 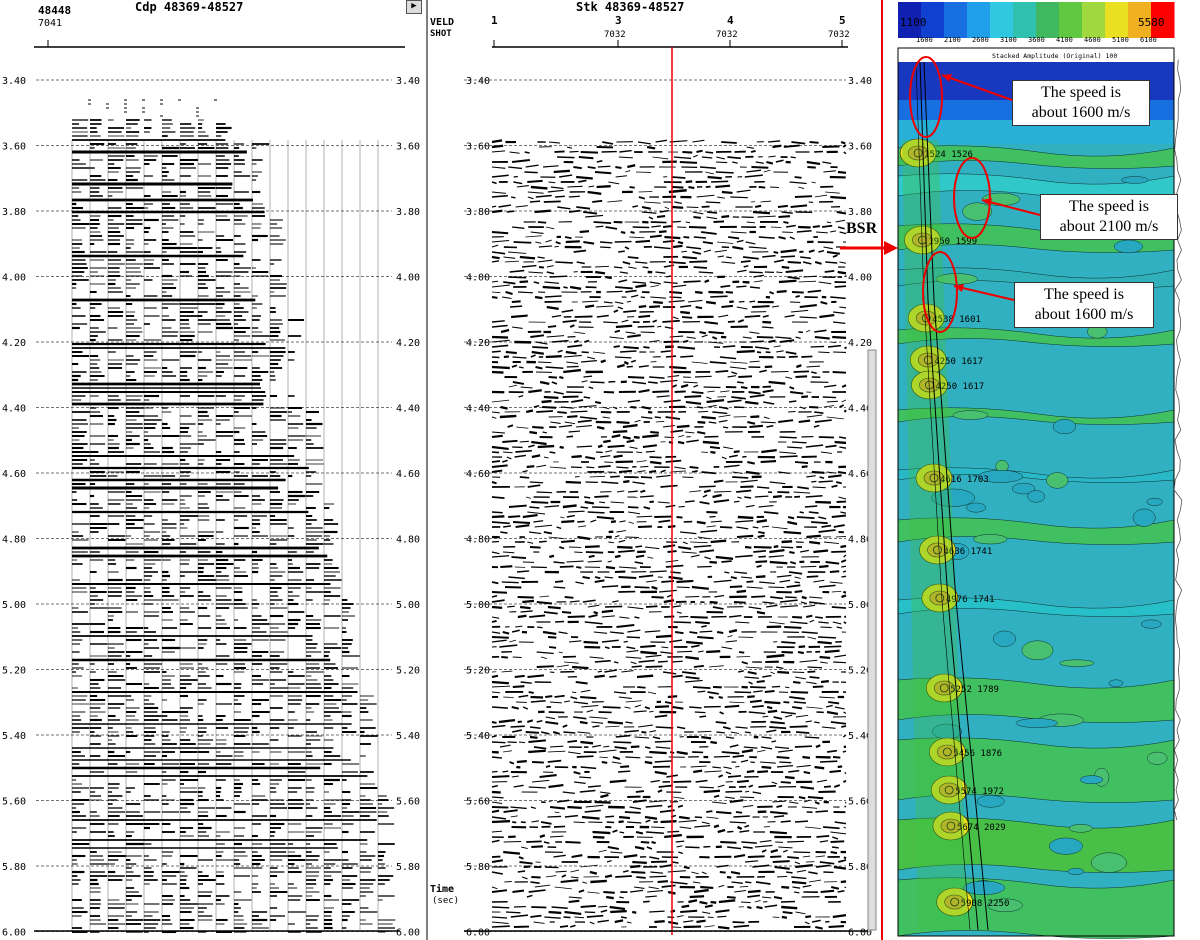 I want to click on callout-3-line-2: about 1600 m/s, so click(x=1084, y=314).